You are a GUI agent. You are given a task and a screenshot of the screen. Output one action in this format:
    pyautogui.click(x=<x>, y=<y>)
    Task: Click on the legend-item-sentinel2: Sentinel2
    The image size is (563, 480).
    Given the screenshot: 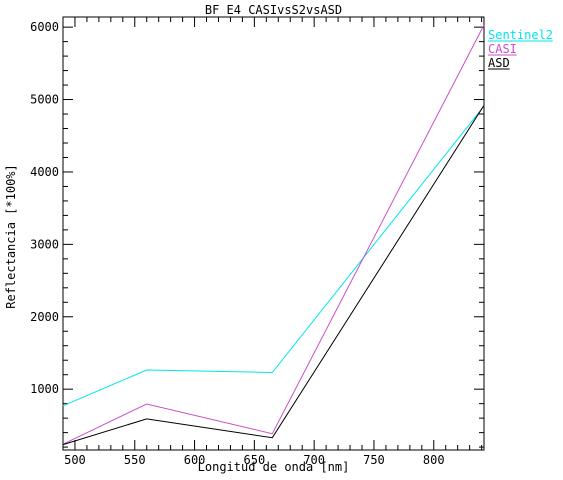 What is the action you would take?
    pyautogui.click(x=520, y=35)
    